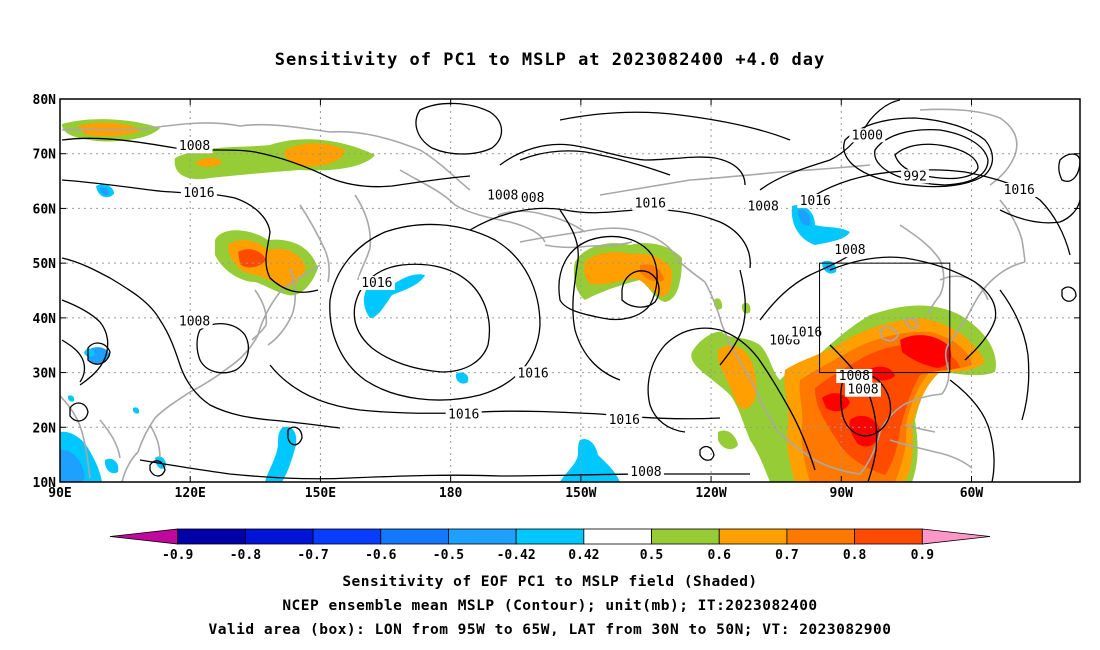 This screenshot has width=1100, height=650. I want to click on lon-tick-label: 120W, so click(710, 493).